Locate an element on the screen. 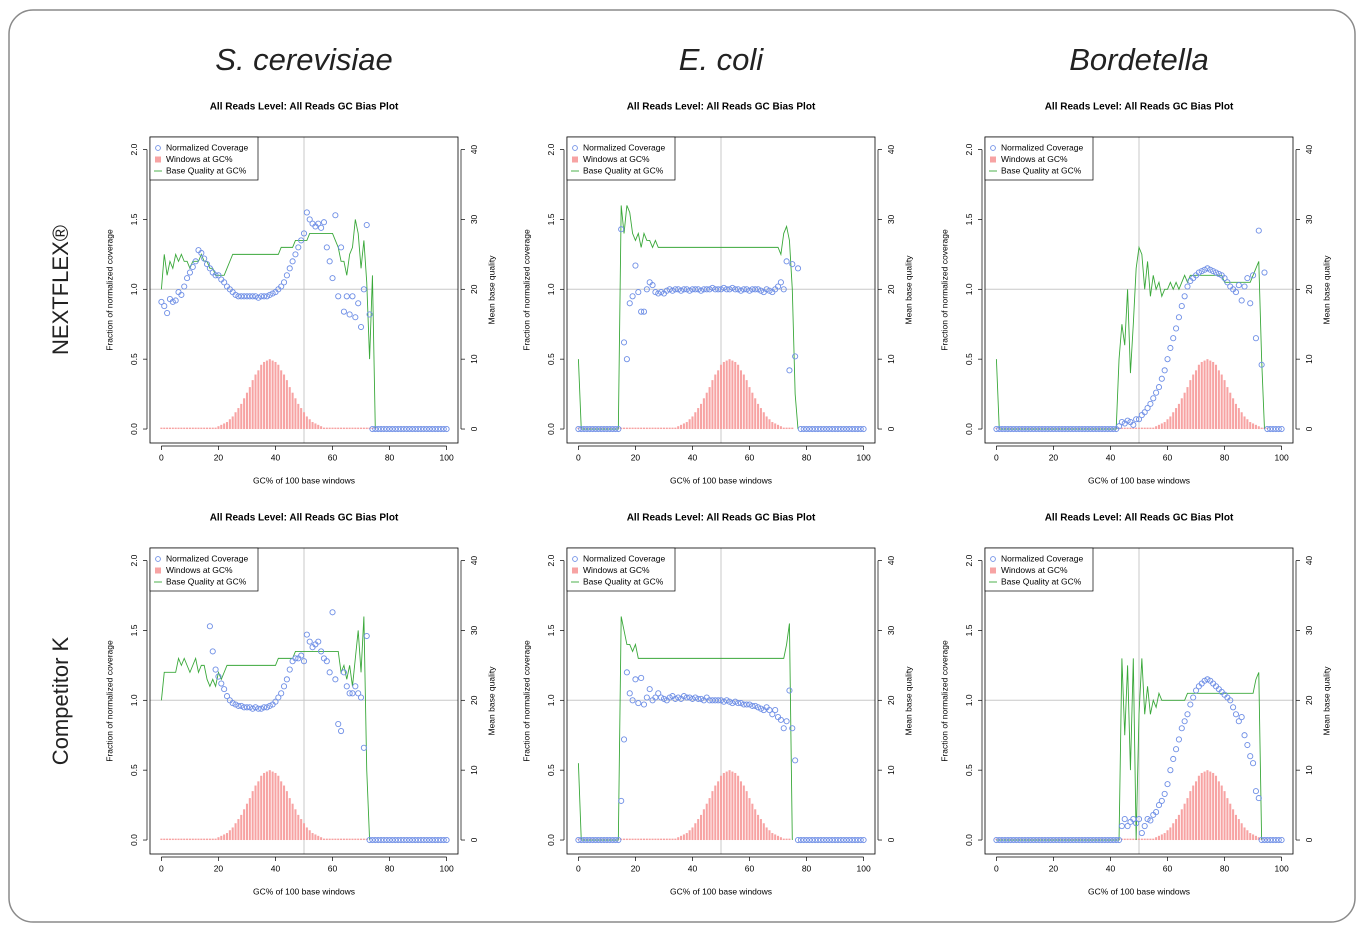 This screenshot has height=926, width=1366. quality-line is located at coordinates (688, 317).